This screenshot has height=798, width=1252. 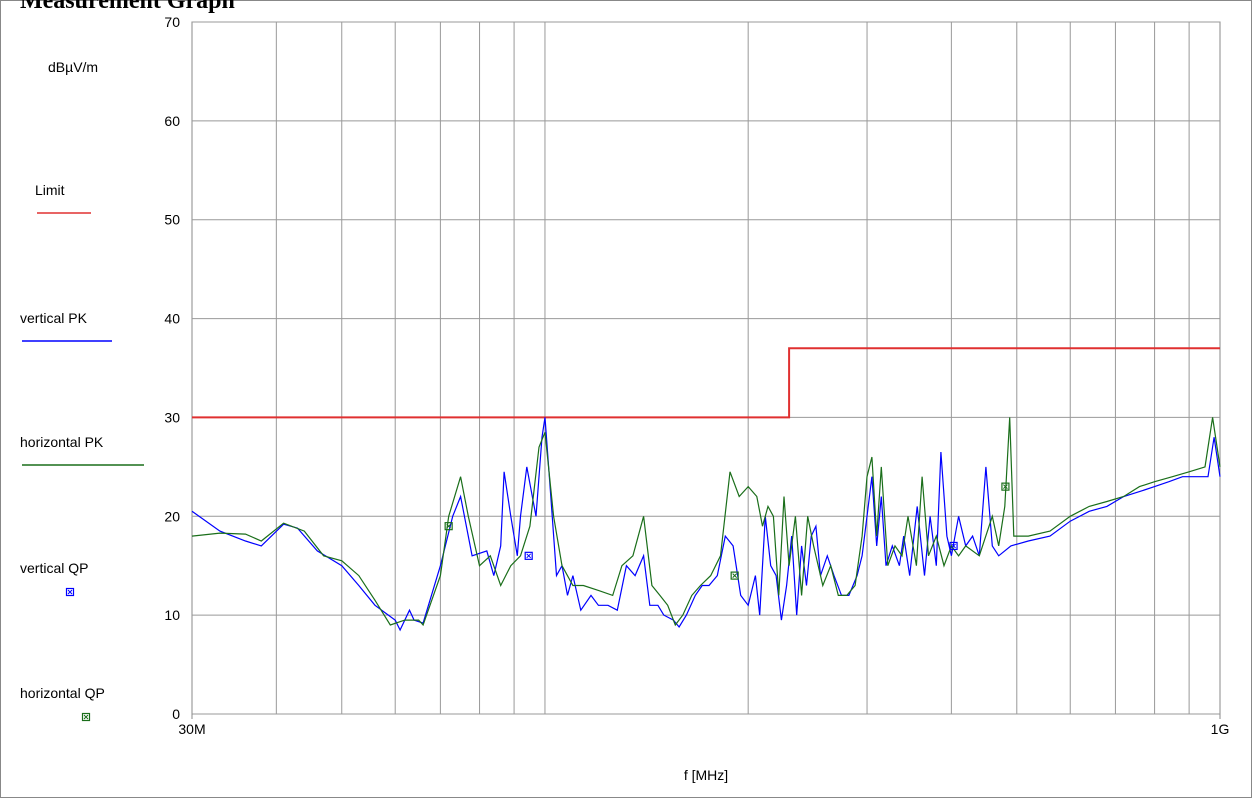 I want to click on x-axis-label: f [MHz], so click(x=706, y=775).